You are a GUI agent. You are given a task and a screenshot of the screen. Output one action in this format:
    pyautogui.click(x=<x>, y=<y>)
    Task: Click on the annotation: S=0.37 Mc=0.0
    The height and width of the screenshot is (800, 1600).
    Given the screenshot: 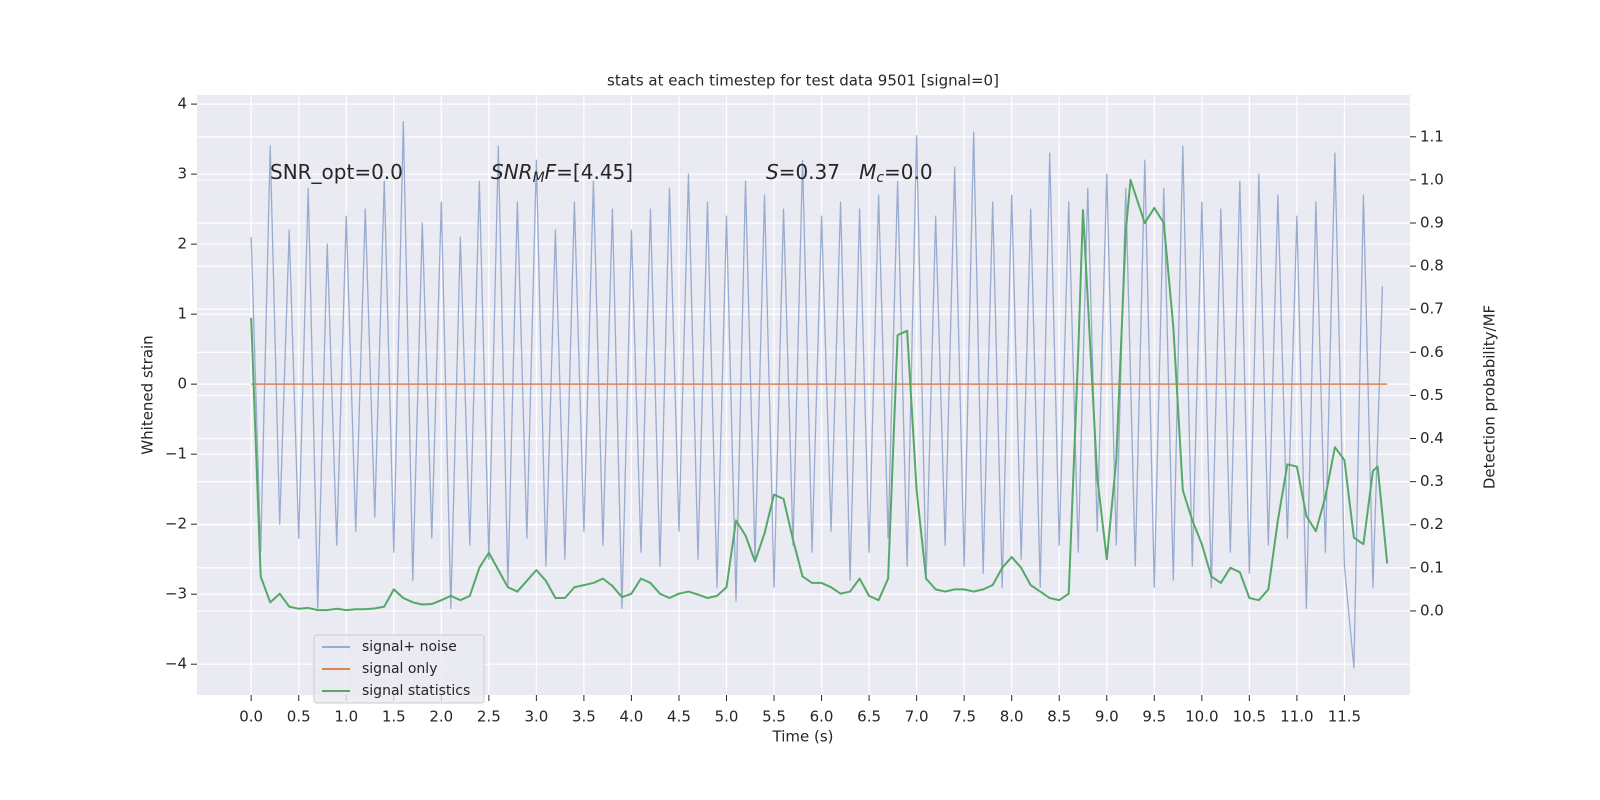 What is the action you would take?
    pyautogui.click(x=849, y=173)
    